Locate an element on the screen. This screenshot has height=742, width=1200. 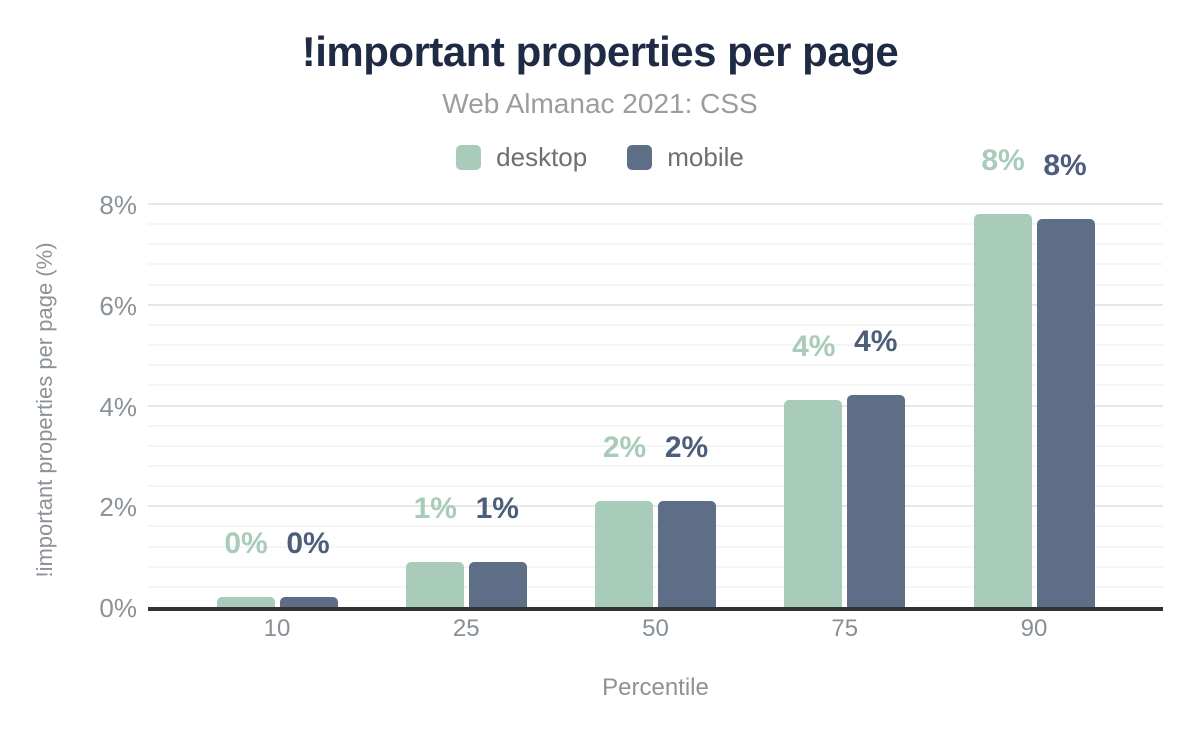
bar-mobile-p25 is located at coordinates (497, 584).